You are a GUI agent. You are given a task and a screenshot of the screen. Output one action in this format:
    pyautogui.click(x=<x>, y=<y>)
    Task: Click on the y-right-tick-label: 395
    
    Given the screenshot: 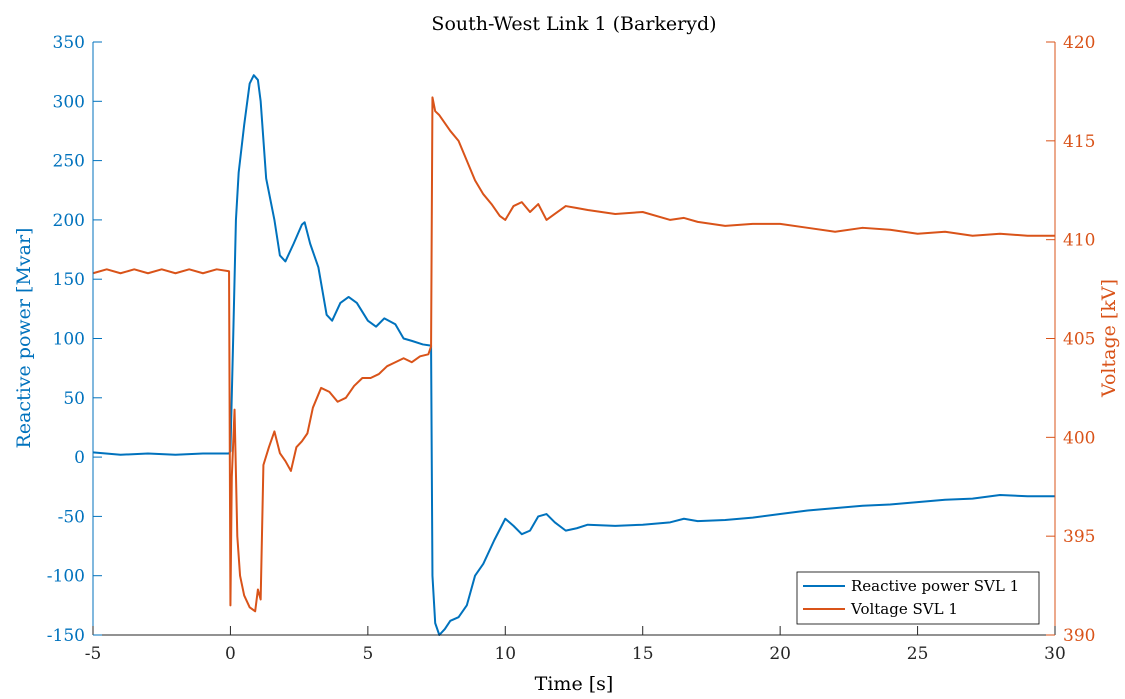 What is the action you would take?
    pyautogui.click(x=1079, y=537)
    